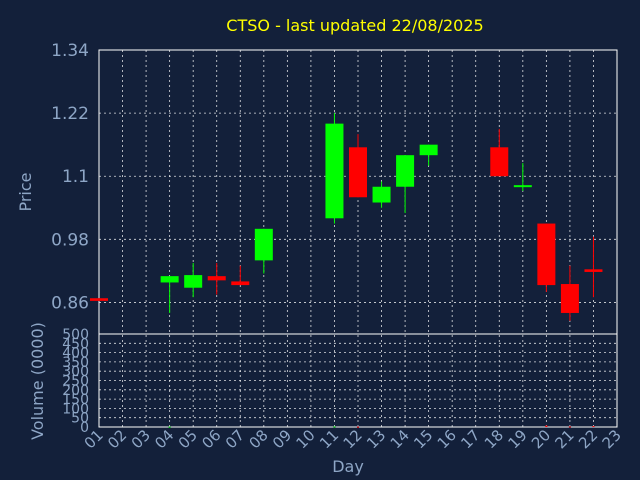 This screenshot has height=480, width=640. What do you see at coordinates (75, 177) in the screenshot?
I see `price-tick-label: 1.1` at bounding box center [75, 177].